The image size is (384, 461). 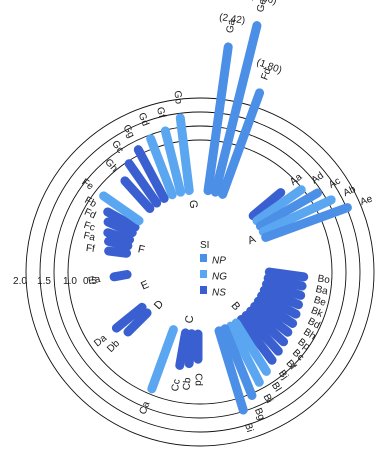 What do you see at coordinates (141, 249) in the screenshot?
I see `group-label-f: F` at bounding box center [141, 249].